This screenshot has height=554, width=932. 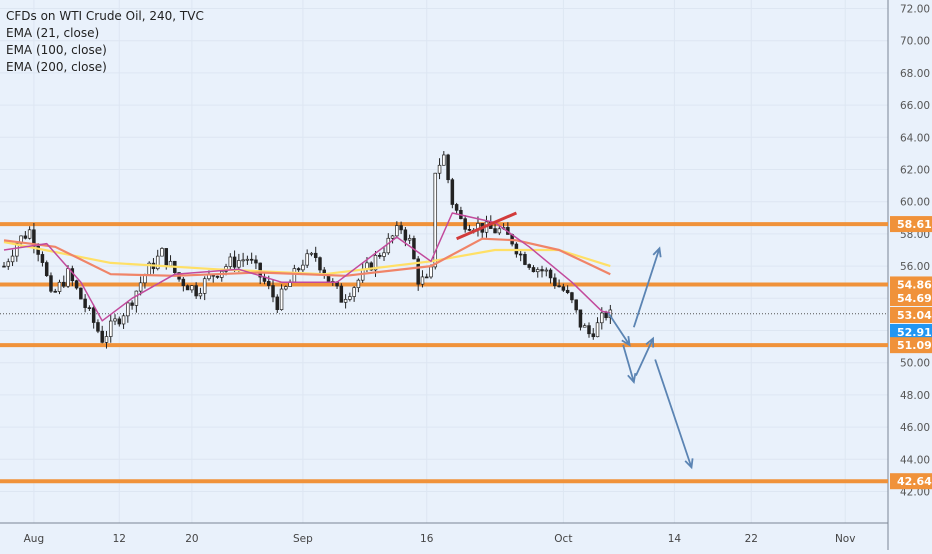 What do you see at coordinates (56, 50) in the screenshot?
I see `legend-ema100: EMA (100, close)` at bounding box center [56, 50].